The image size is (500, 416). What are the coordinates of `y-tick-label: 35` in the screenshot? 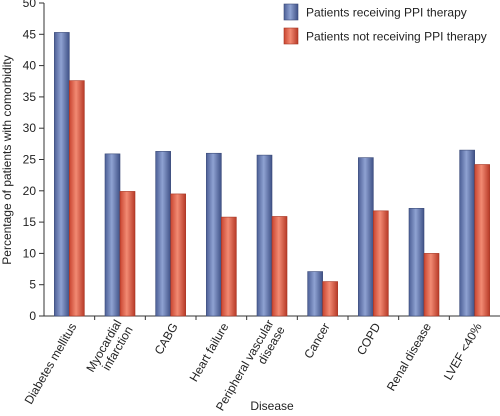 It's located at (30, 97).